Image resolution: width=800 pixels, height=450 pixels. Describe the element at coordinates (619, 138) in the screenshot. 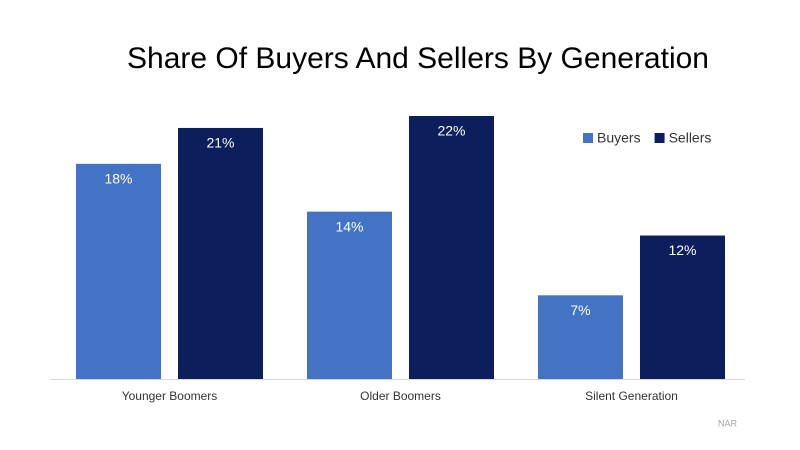

I see `legend-label: Buyers` at that location.